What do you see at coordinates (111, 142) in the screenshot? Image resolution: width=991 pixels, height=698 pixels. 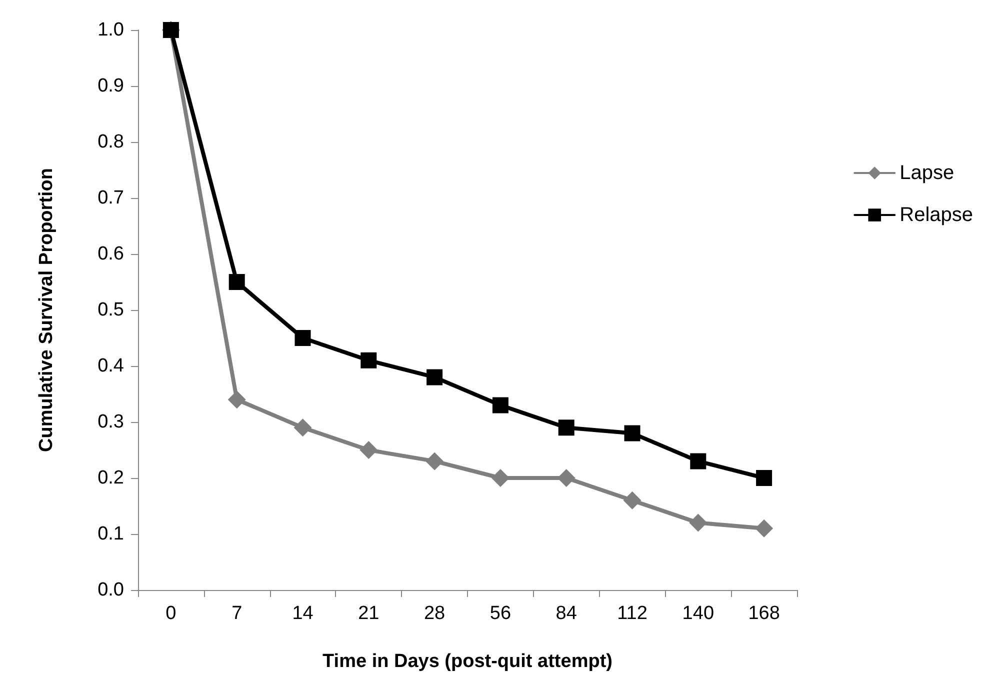 I see `y-tick-label: 0.8` at bounding box center [111, 142].